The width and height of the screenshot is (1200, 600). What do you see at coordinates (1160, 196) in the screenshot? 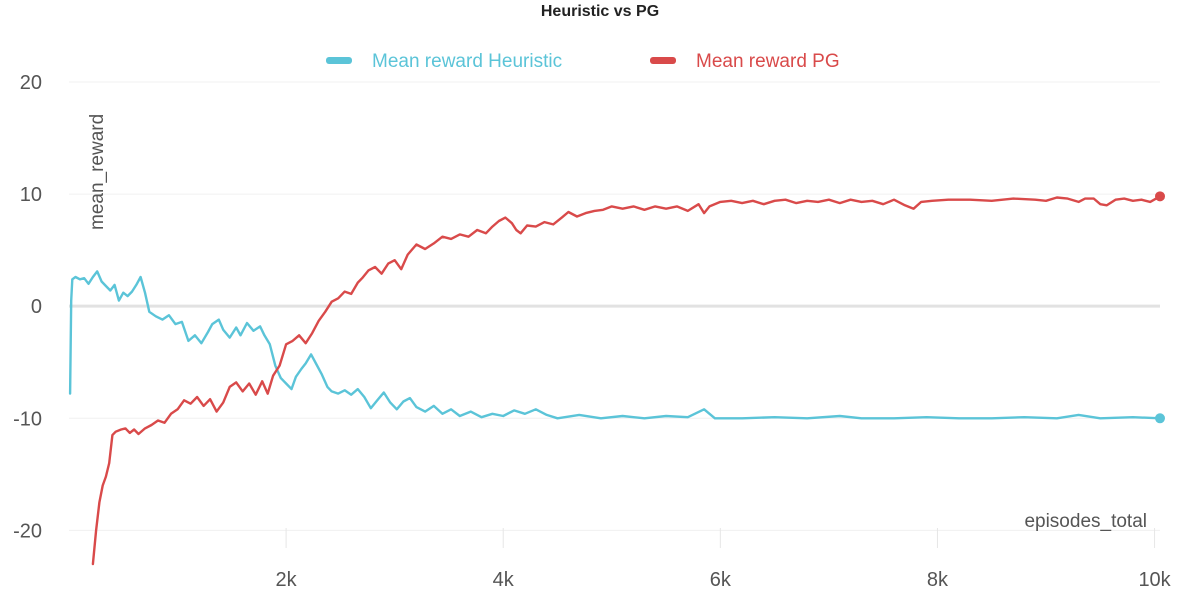
I see `series-end-point-pg` at bounding box center [1160, 196].